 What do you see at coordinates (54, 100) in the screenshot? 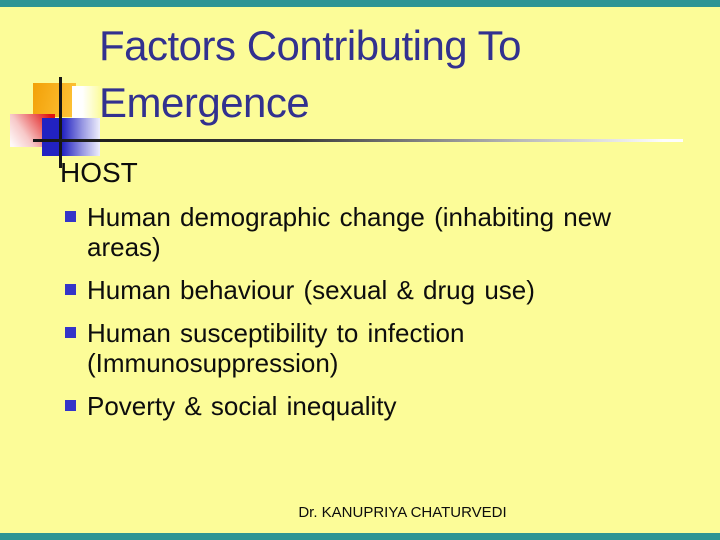
I see `deco-orange-square` at bounding box center [54, 100].